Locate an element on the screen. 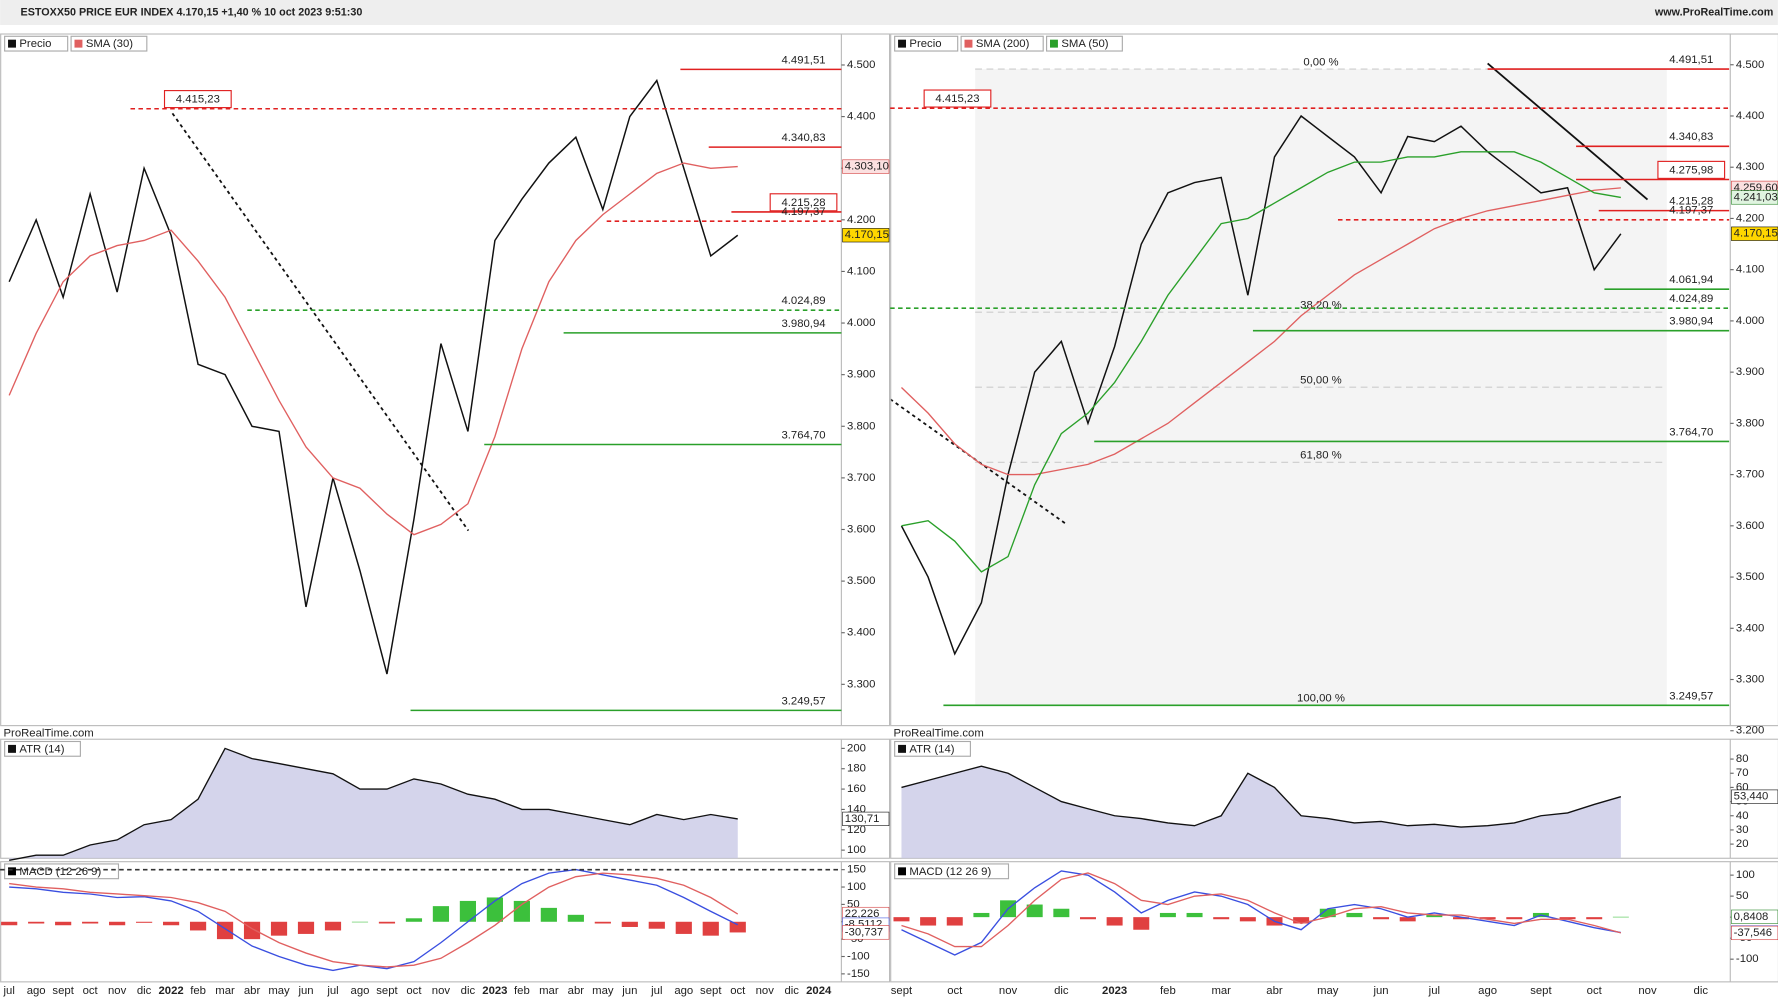  y-tick-label: 150 is located at coordinates (856, 870).